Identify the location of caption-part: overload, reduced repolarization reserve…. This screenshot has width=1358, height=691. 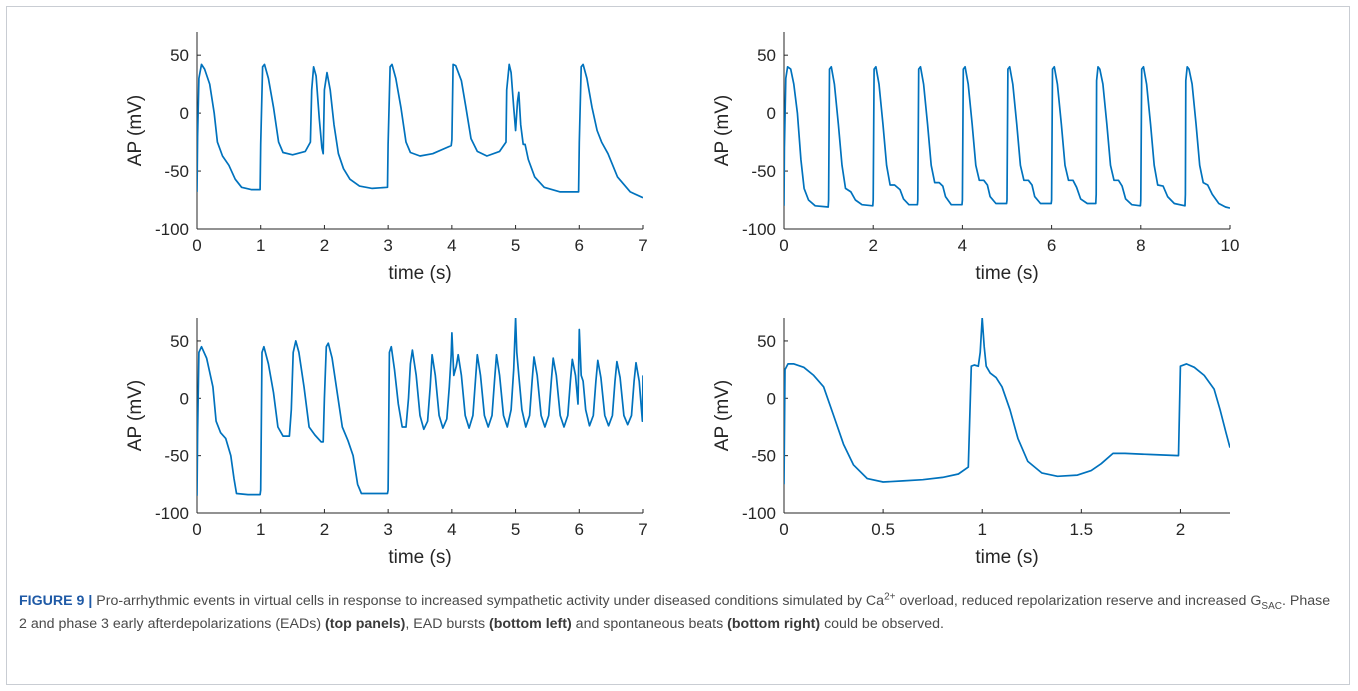
(1078, 601).